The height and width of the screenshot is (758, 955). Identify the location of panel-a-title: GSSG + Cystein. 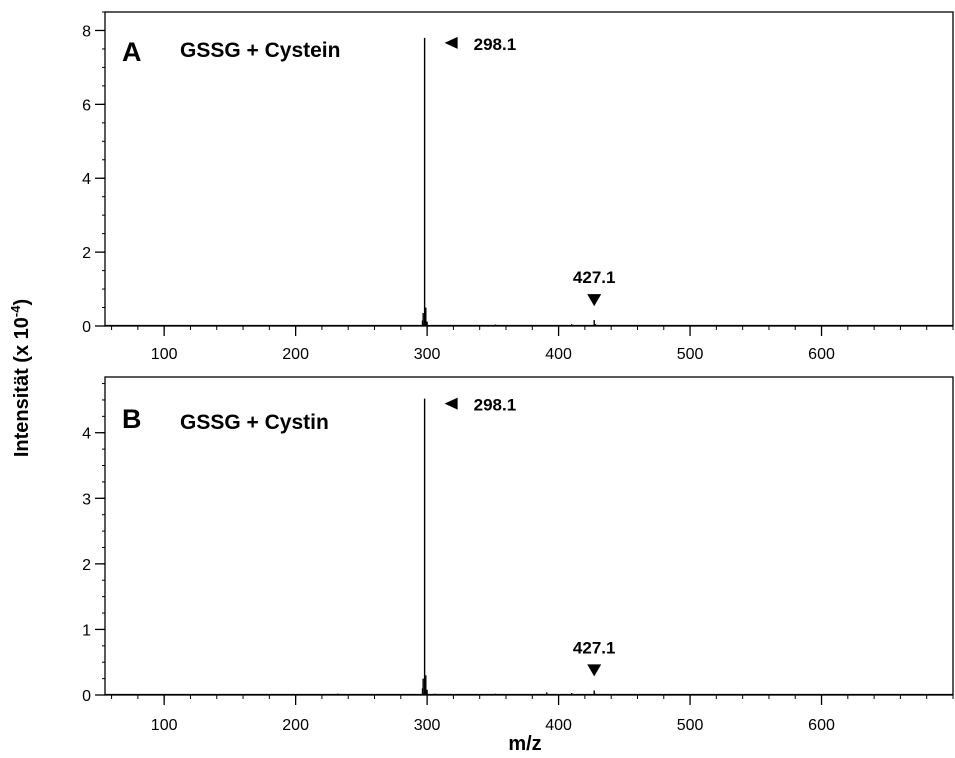
(260, 50).